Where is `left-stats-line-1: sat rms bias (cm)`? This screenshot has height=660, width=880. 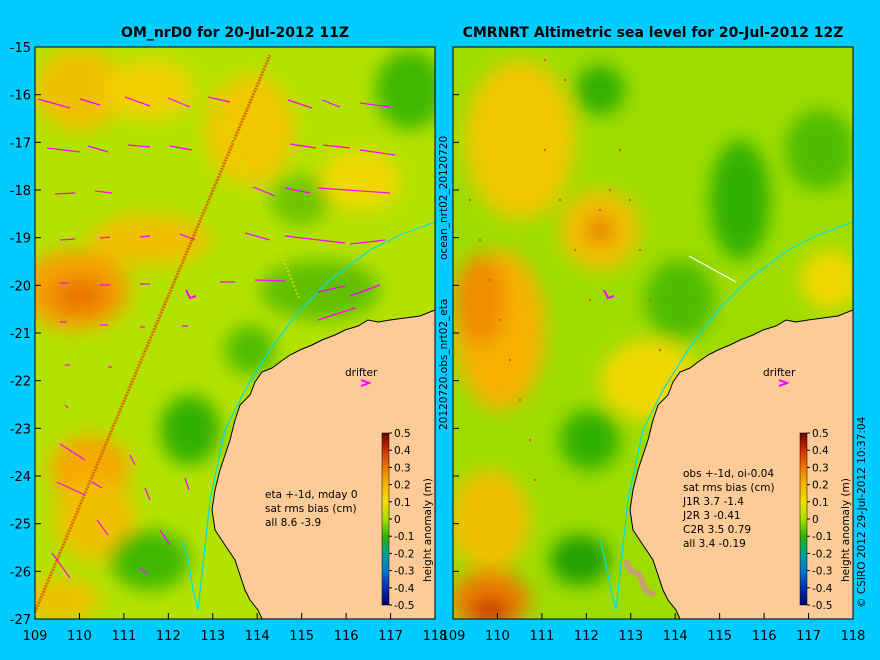 left-stats-line-1: sat rms bias (cm) is located at coordinates (311, 509).